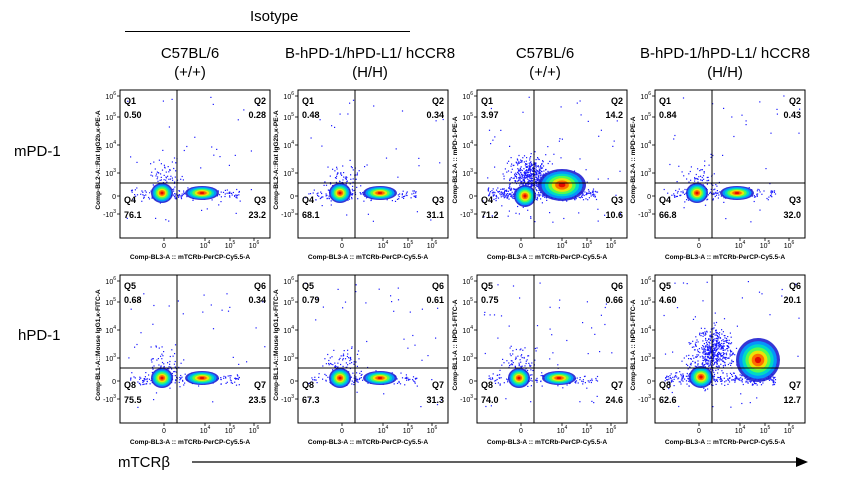 This screenshot has height=481, width=842. I want to click on y-axis-label: Comp-BL2-A :: mPD-1-PE-A, so click(455, 159).